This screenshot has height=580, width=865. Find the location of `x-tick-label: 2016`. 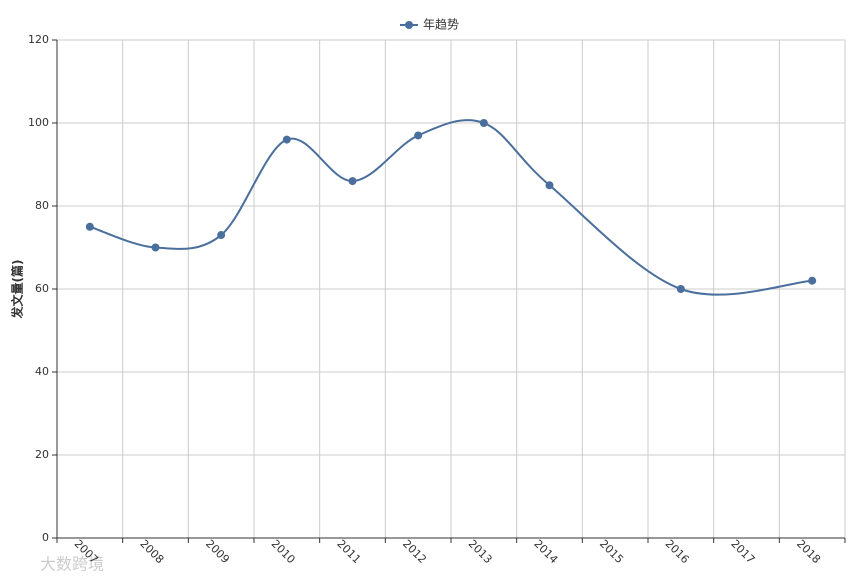

x-tick-label: 2016 is located at coordinates (677, 551).